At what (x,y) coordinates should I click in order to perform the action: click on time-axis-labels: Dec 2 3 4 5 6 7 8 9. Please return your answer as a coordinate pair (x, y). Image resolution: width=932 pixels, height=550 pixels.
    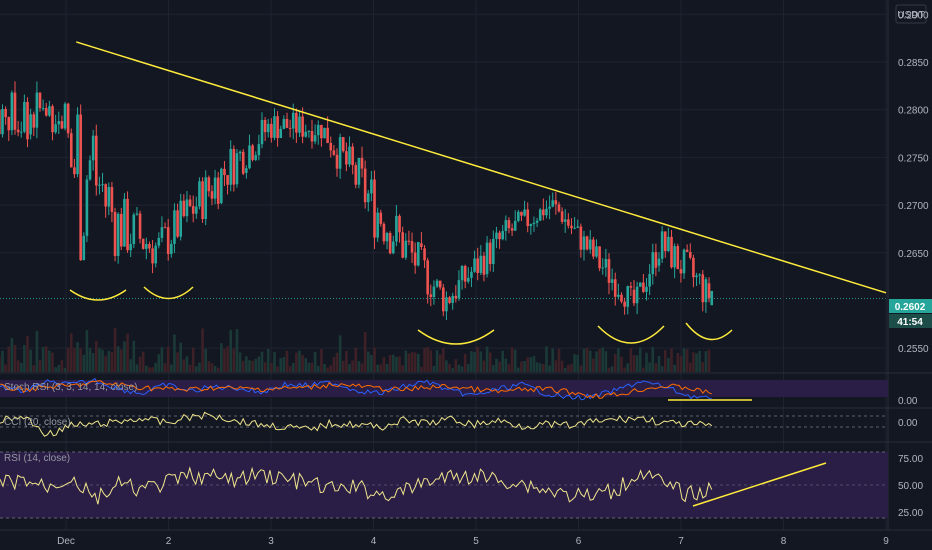
    Looking at the image, I should click on (473, 541).